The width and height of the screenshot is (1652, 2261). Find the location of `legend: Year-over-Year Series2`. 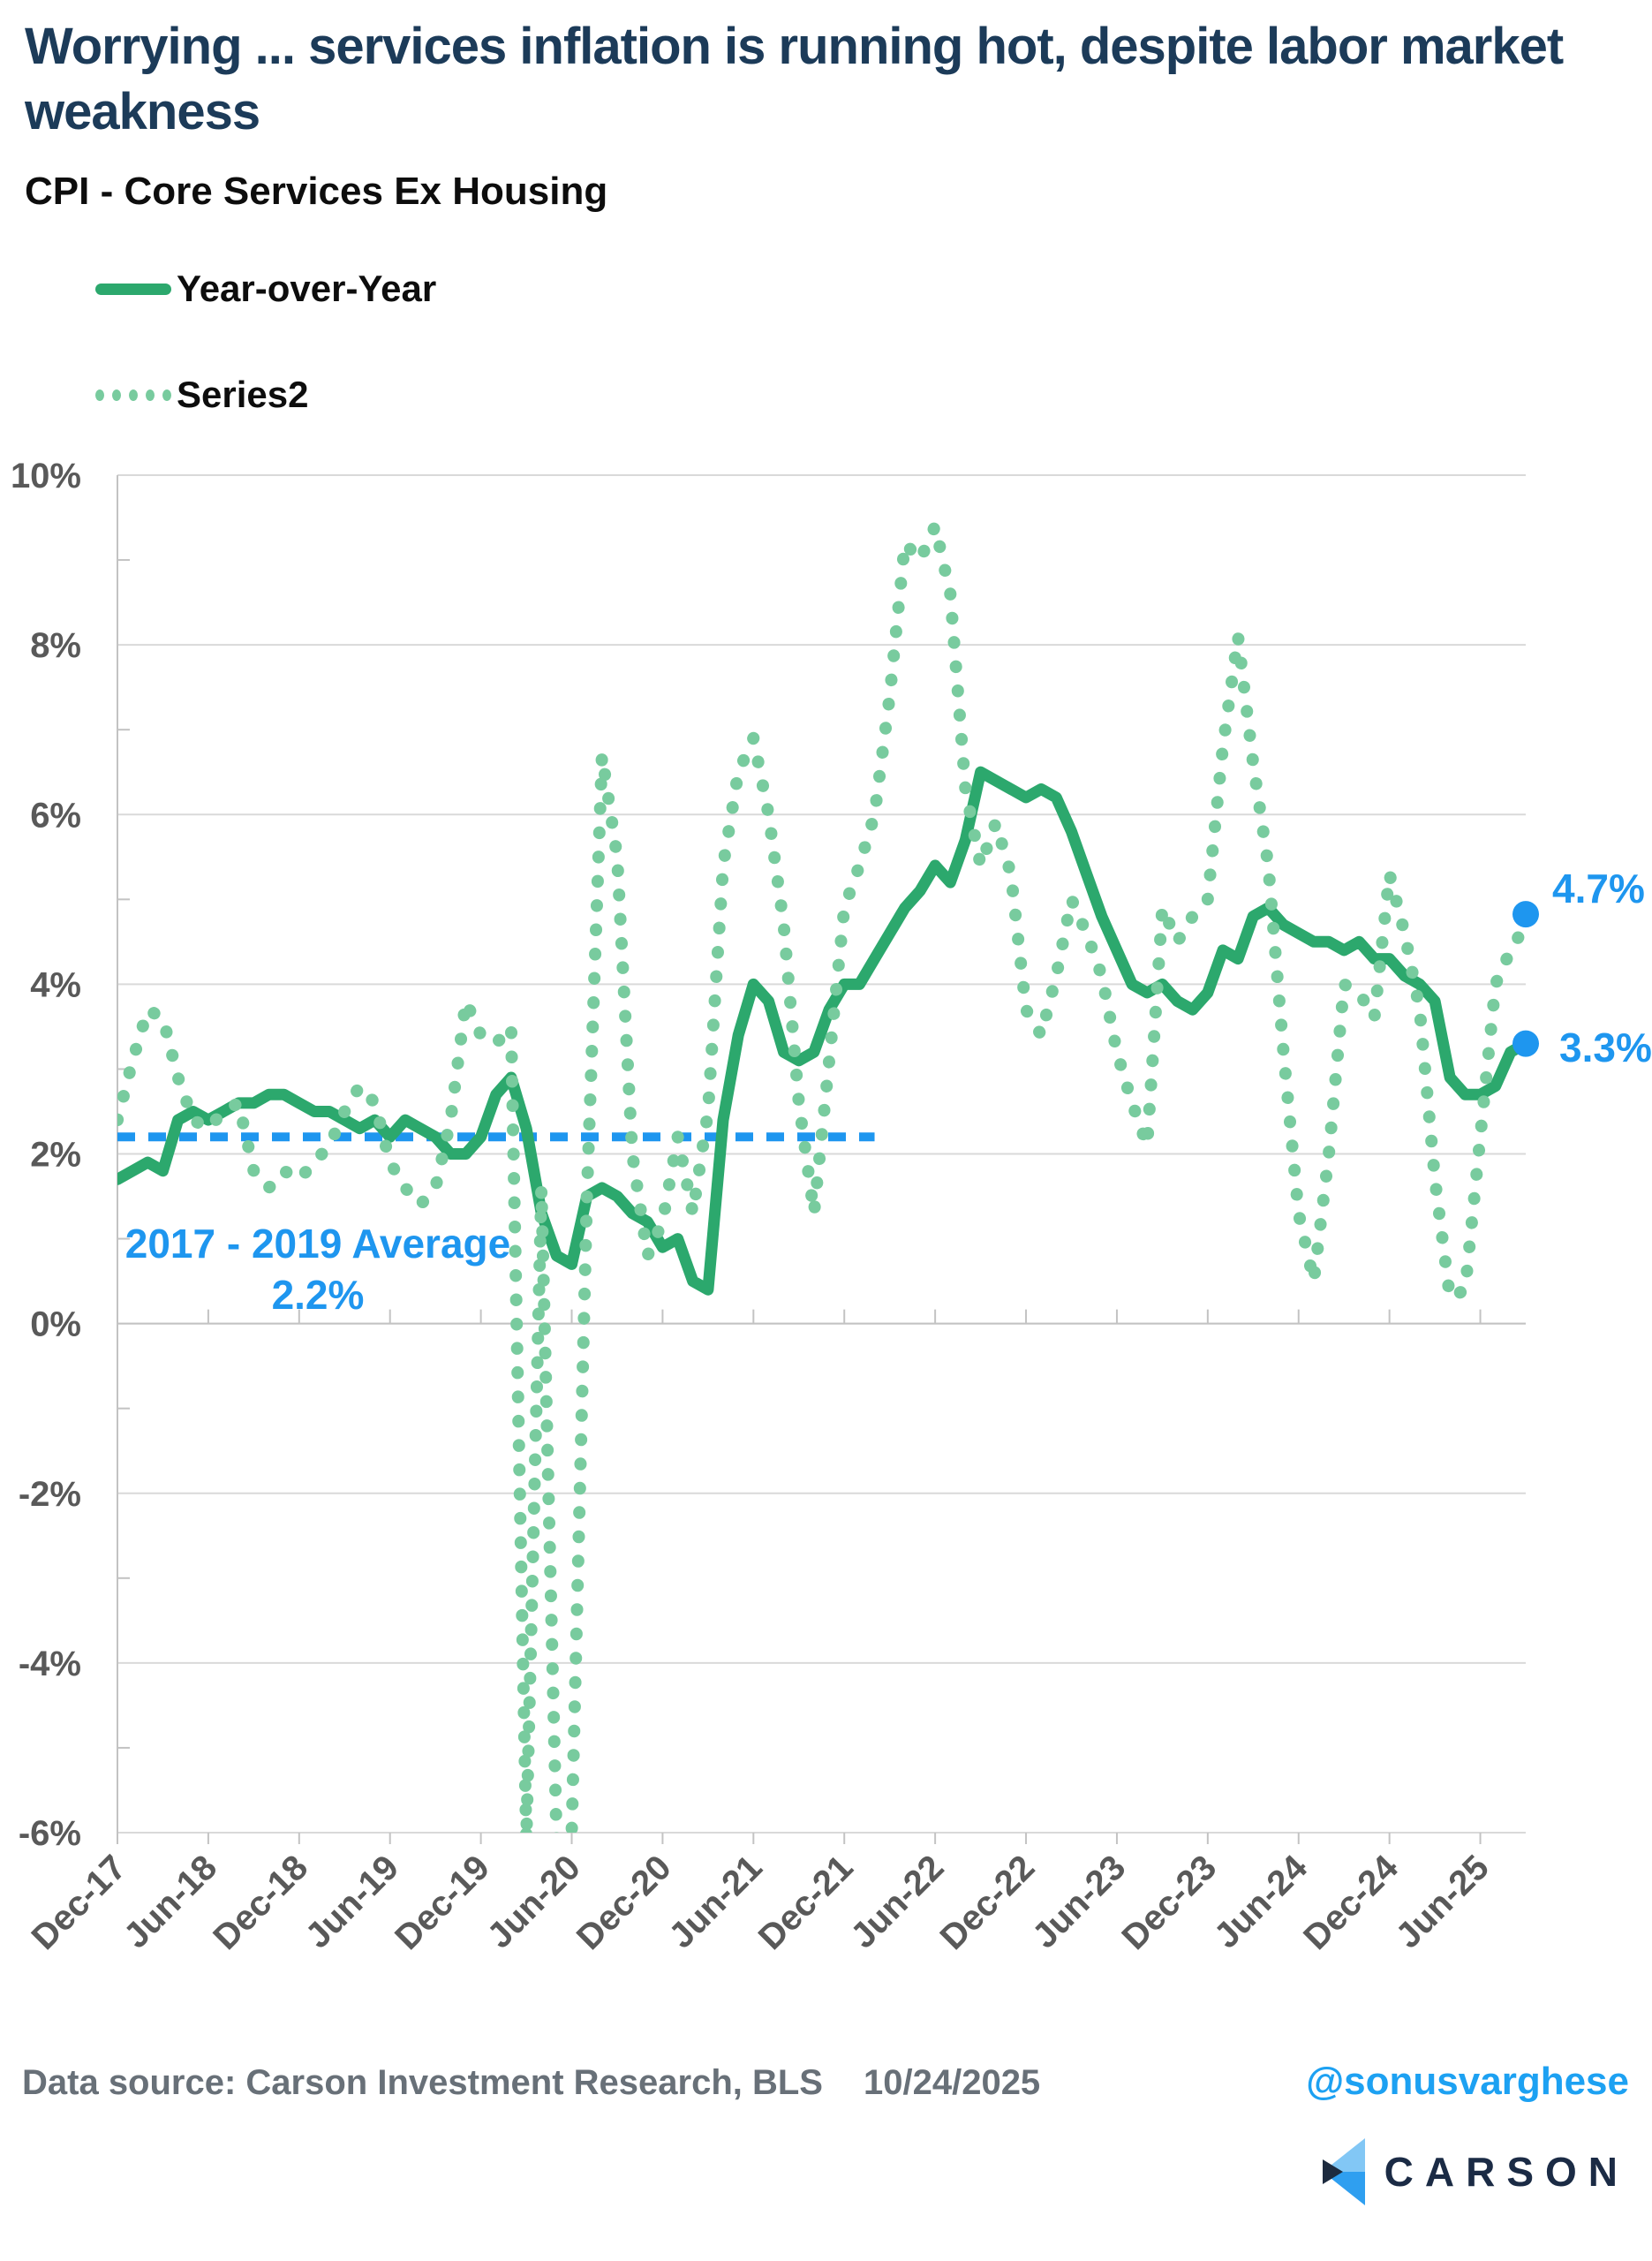

legend: Year-over-Year Series2 is located at coordinates (265, 371).